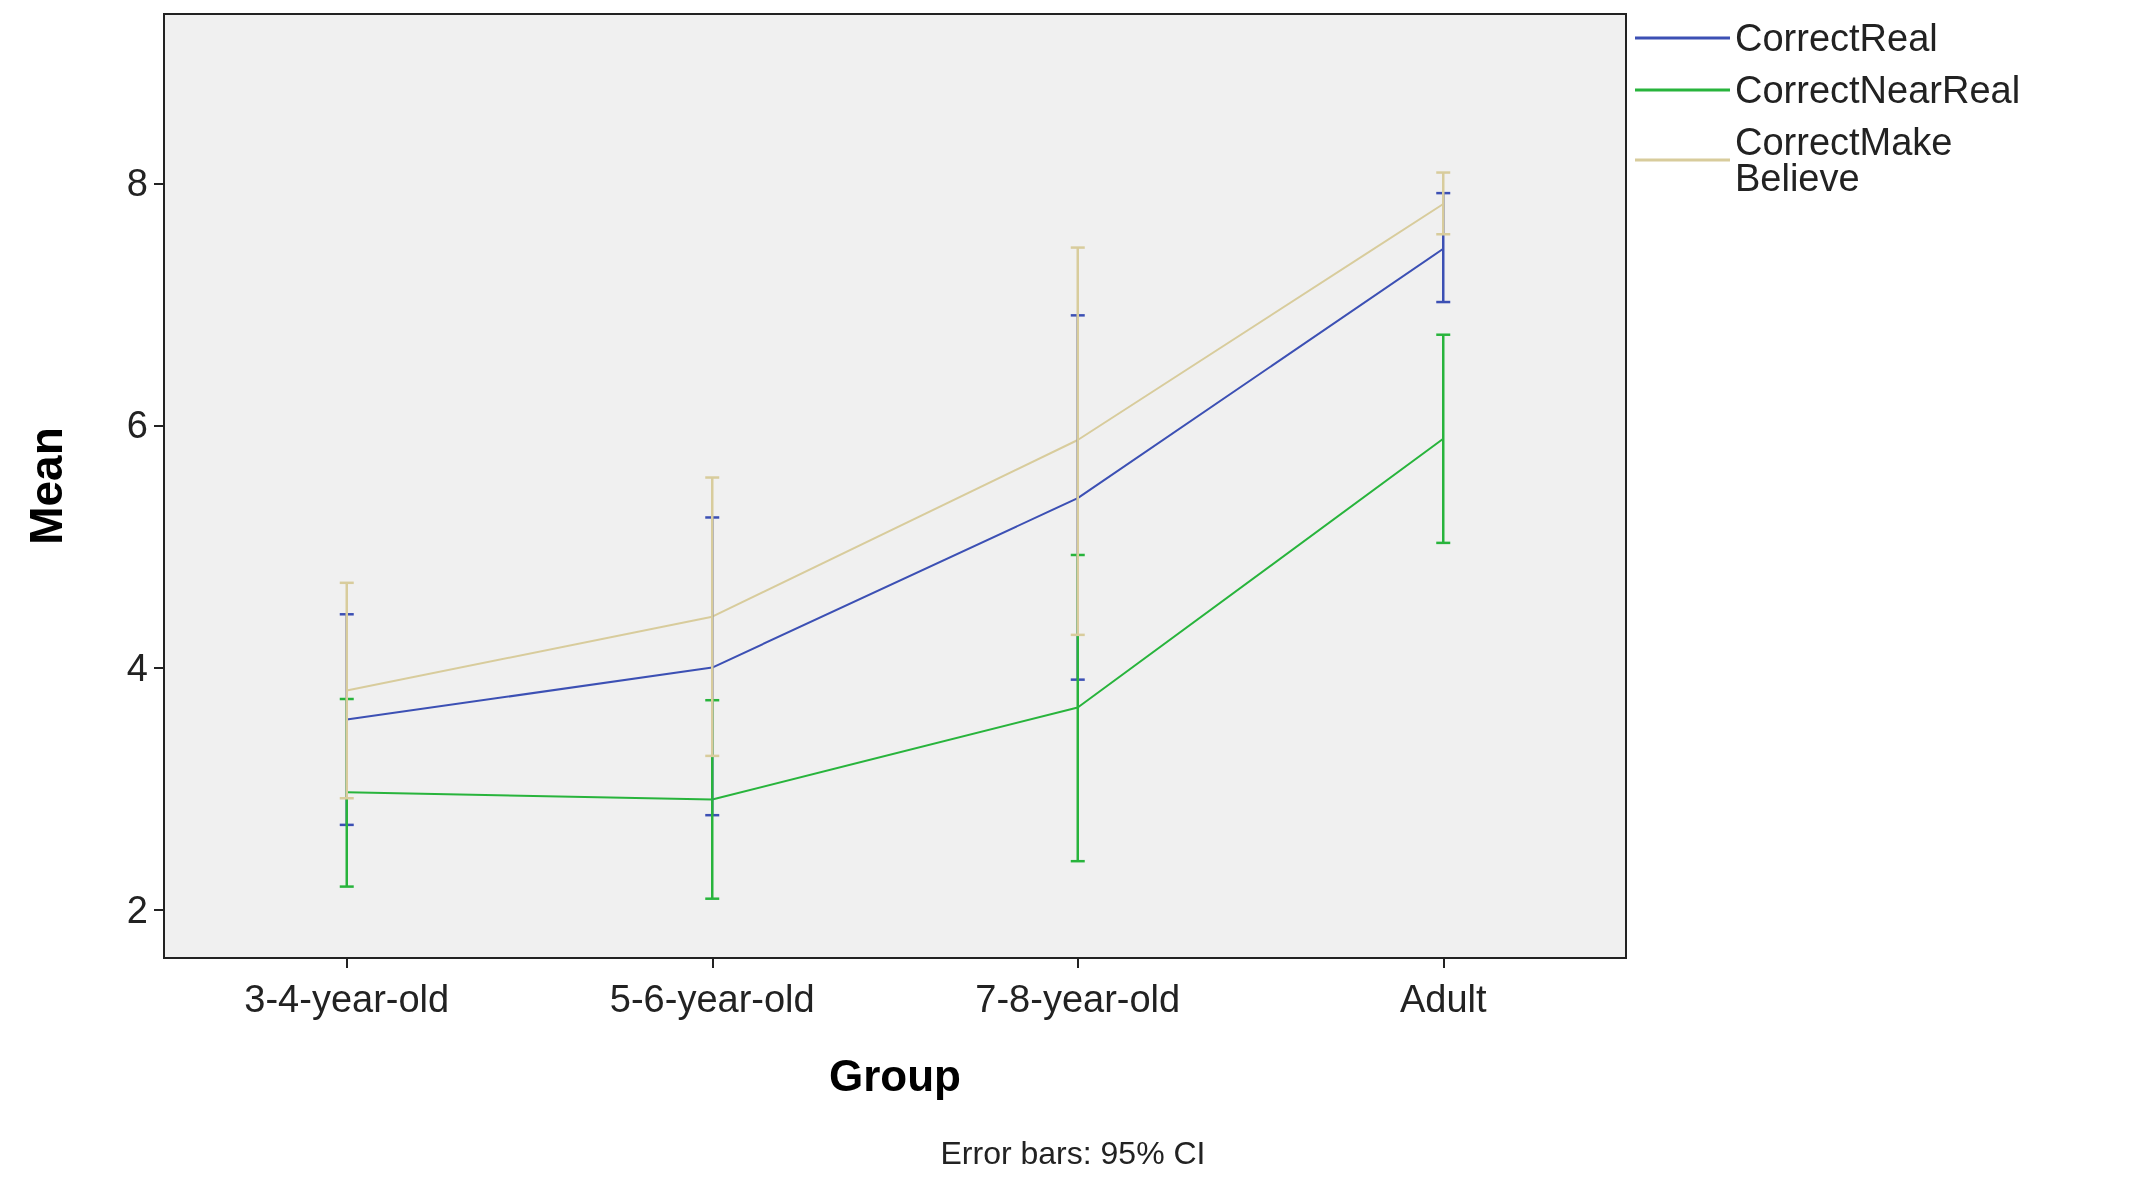  Describe the element at coordinates (895, 1075) in the screenshot. I see `x-axis-title: Group` at that location.